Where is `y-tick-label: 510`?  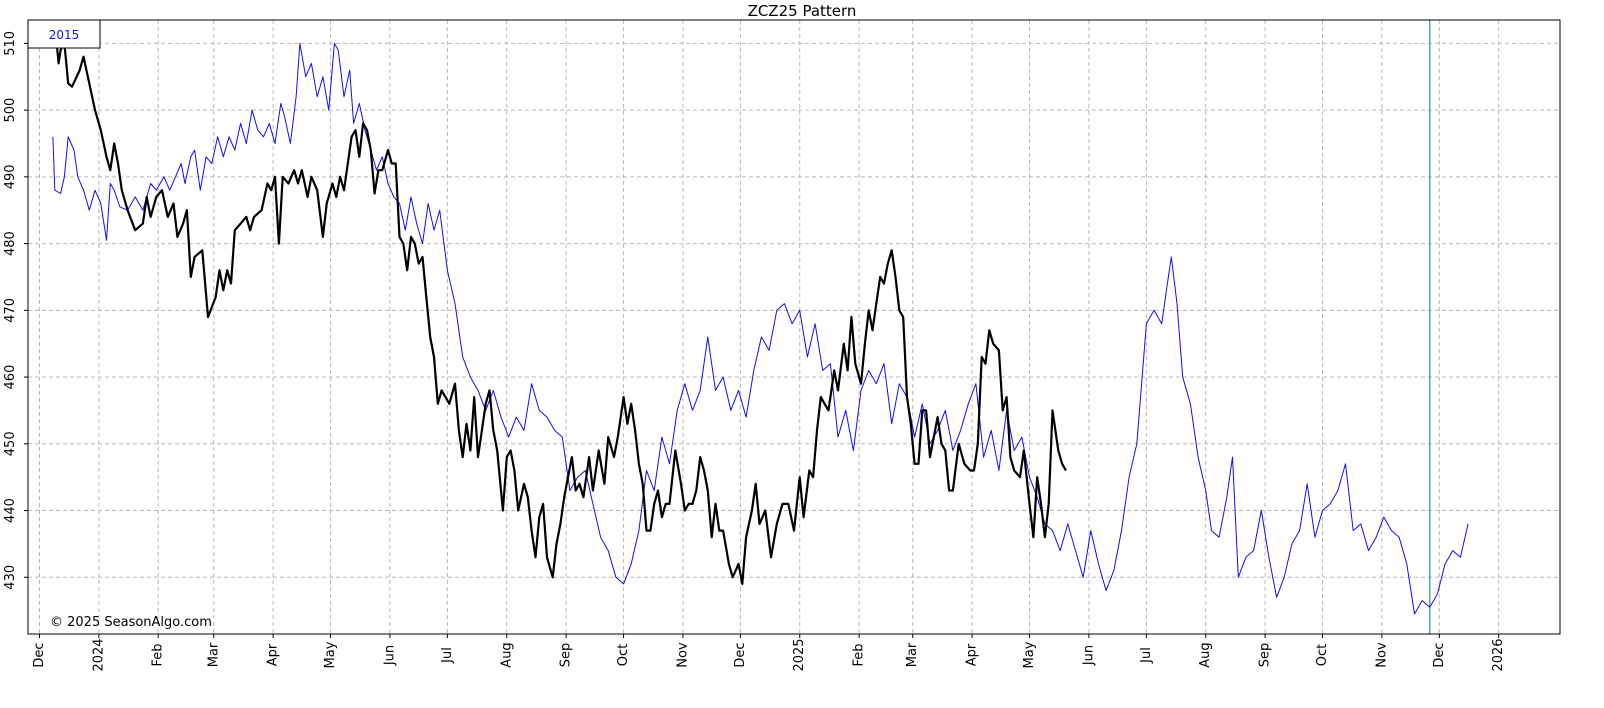 y-tick-label: 510 is located at coordinates (10, 43).